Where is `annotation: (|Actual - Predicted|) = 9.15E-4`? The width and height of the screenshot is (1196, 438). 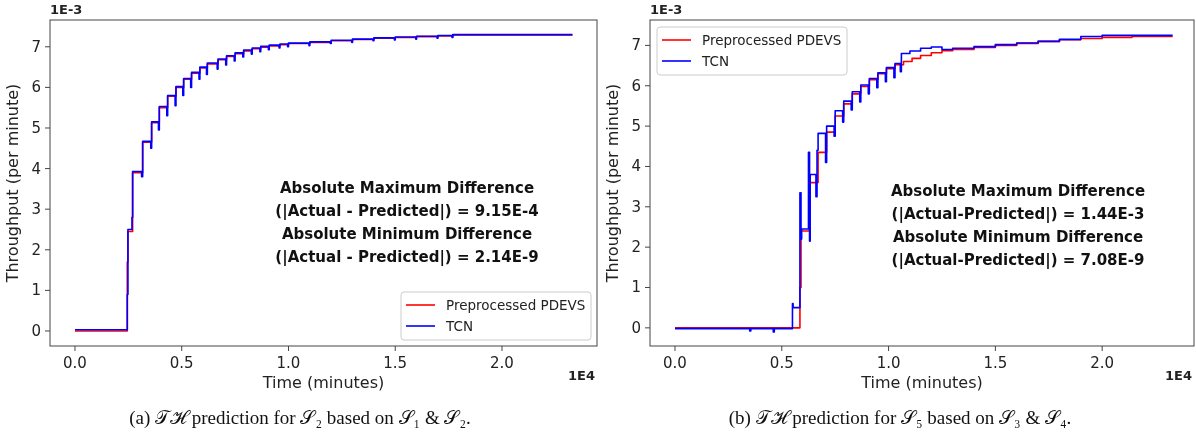
annotation: (|Actual - Predicted|) = 9.15E-4 is located at coordinates (407, 211).